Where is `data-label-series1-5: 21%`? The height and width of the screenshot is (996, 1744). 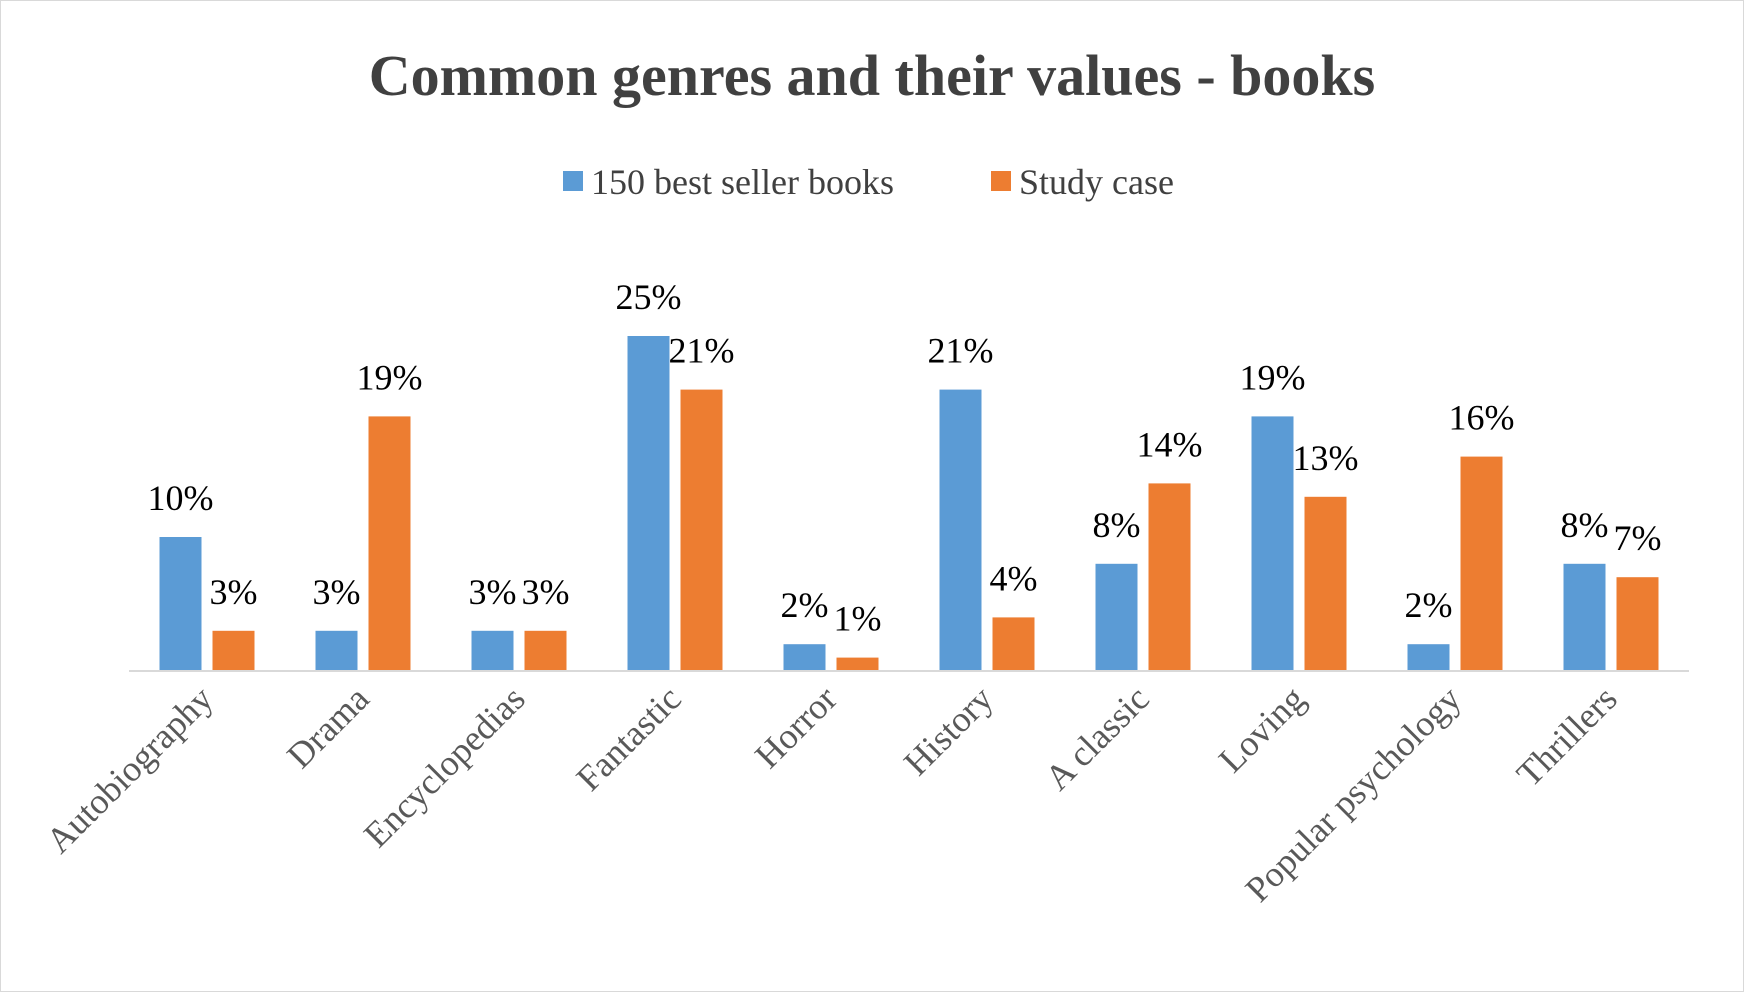 data-label-series1-5: 21% is located at coordinates (961, 351).